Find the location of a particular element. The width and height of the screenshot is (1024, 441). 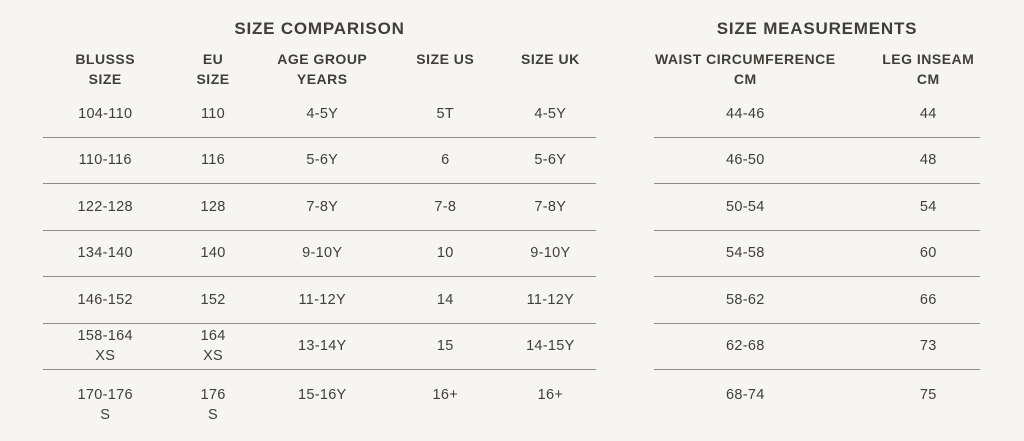

table-row: 146-152 152 11-12Y 14 11-12Y is located at coordinates (319, 300).